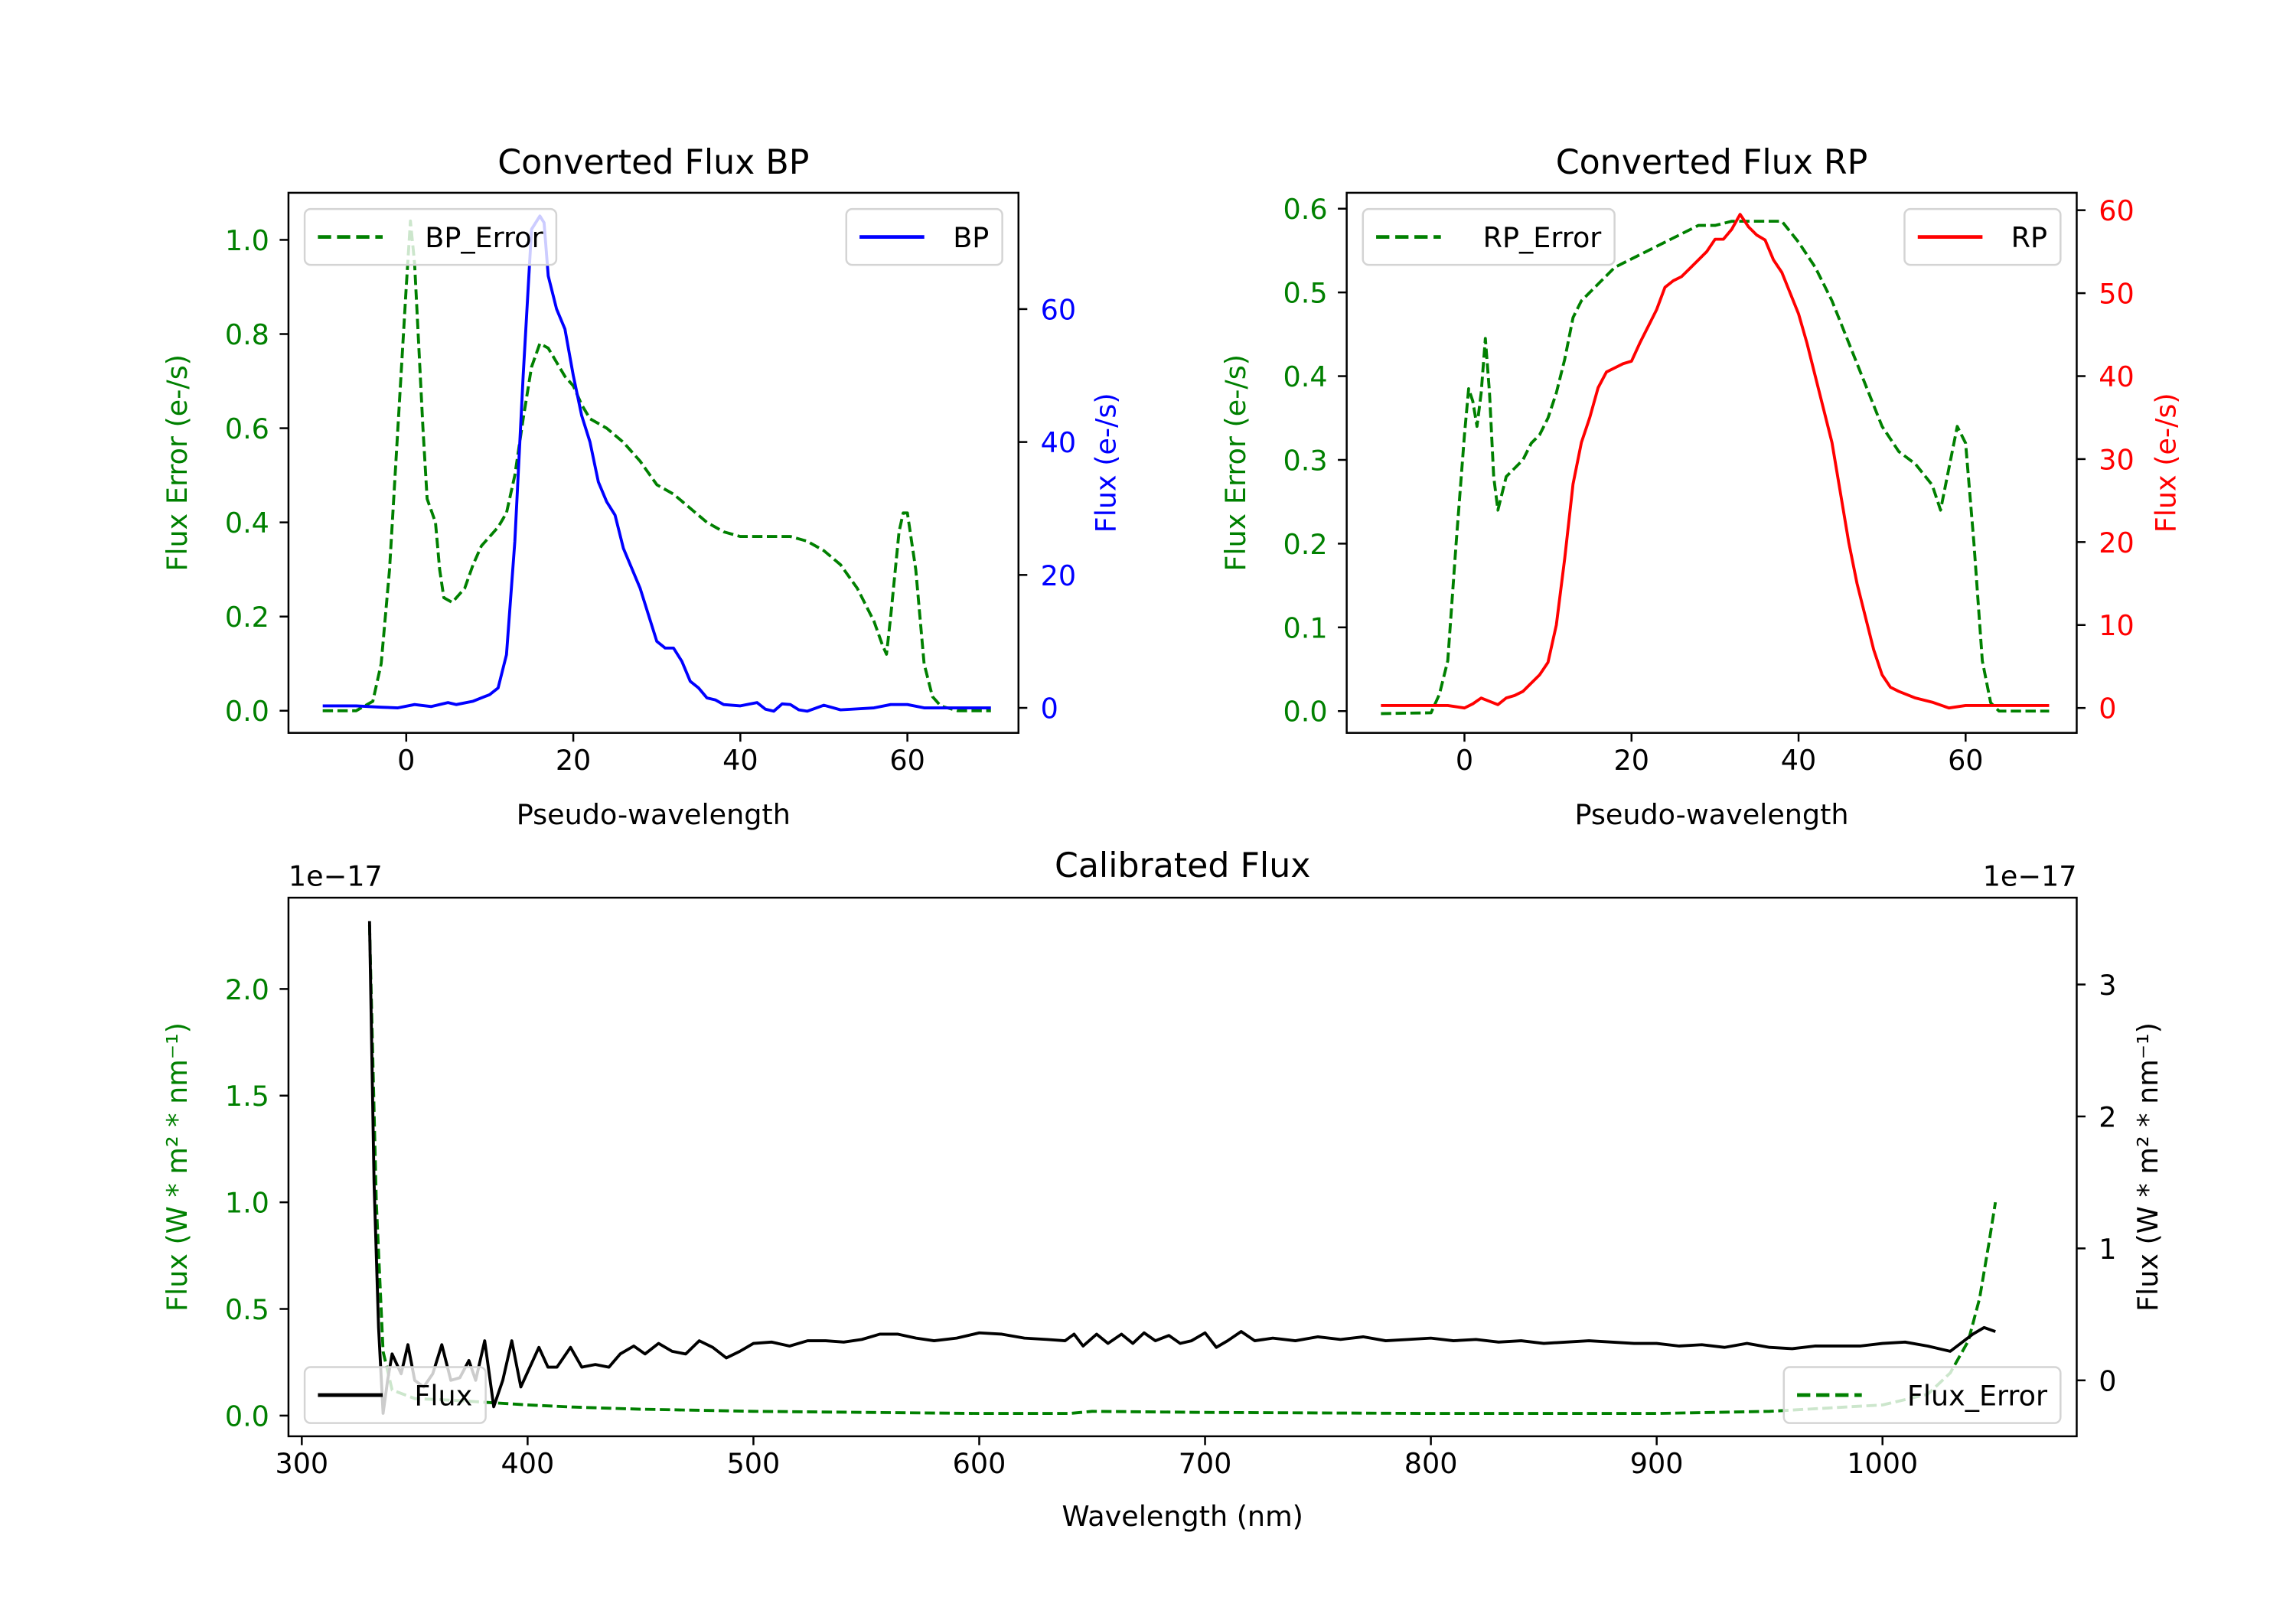 This screenshot has width=2296, height=1607. What do you see at coordinates (247, 1096) in the screenshot?
I see `y-tick-label-left: 1.5` at bounding box center [247, 1096].